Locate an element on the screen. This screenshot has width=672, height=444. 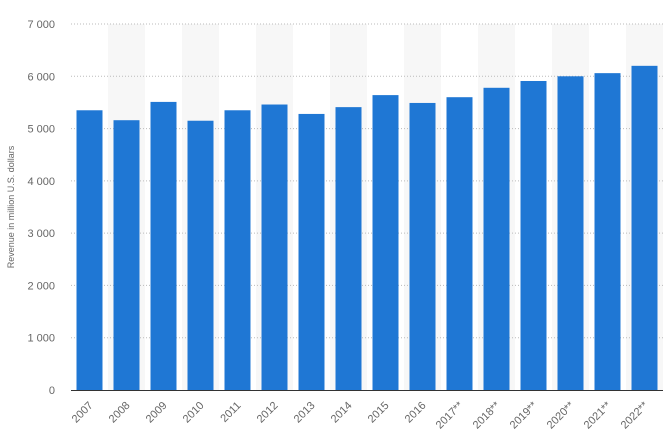
bar-2022 is located at coordinates (644, 227).